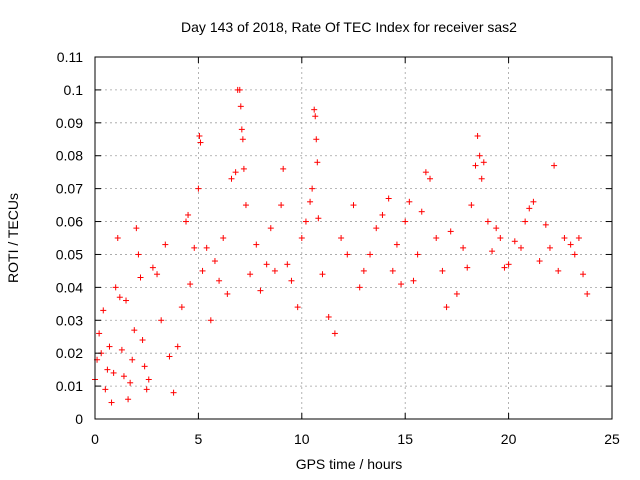 This screenshot has width=640, height=480. Describe the element at coordinates (69, 386) in the screenshot. I see `y-tick-label: 0.01` at that location.